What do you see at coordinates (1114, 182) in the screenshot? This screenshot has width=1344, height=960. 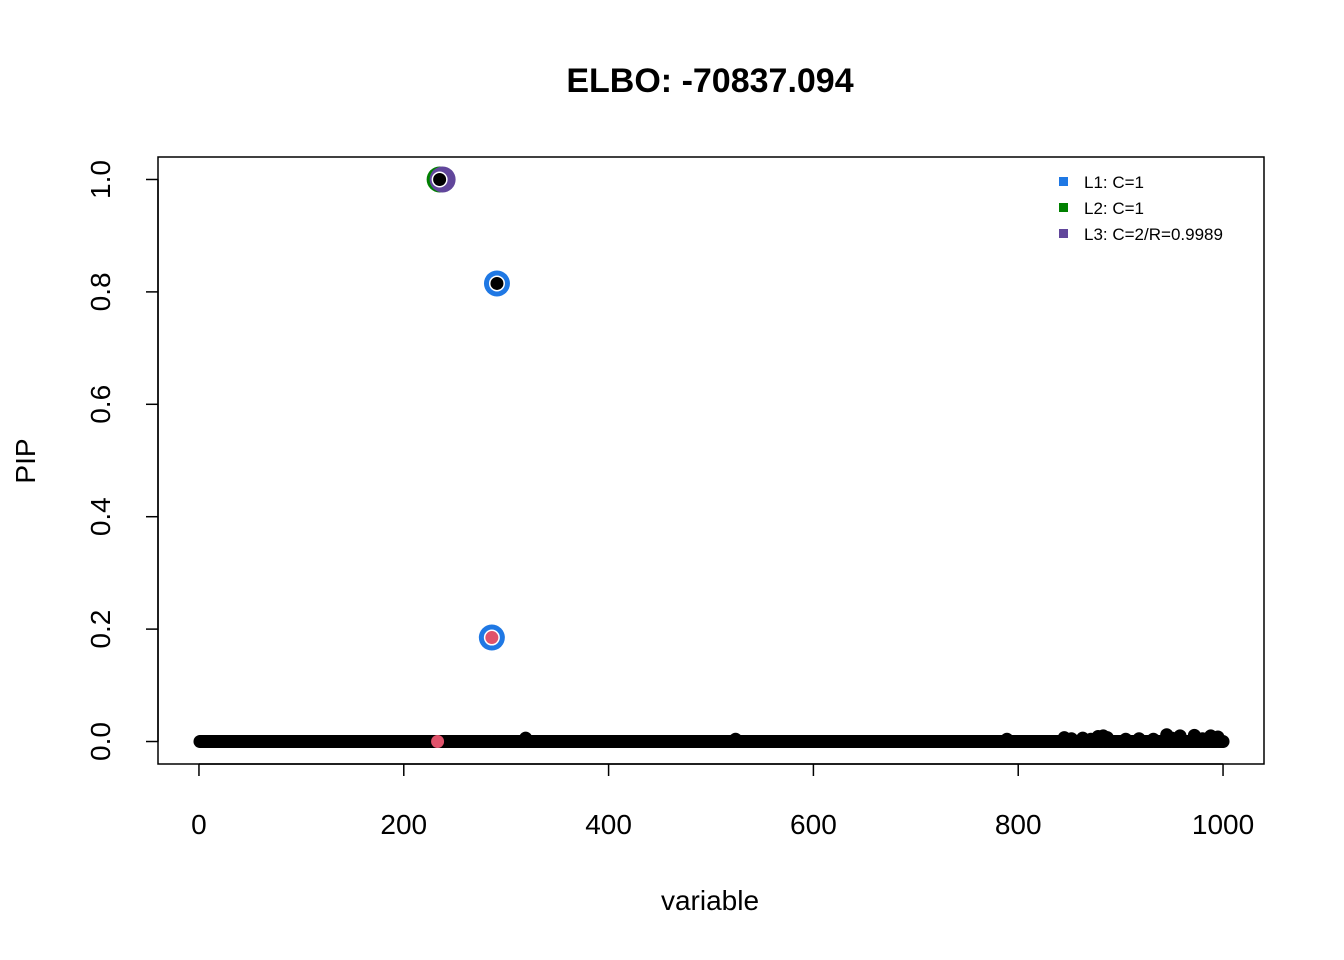 I see `legend-label: L1: C=1` at bounding box center [1114, 182].